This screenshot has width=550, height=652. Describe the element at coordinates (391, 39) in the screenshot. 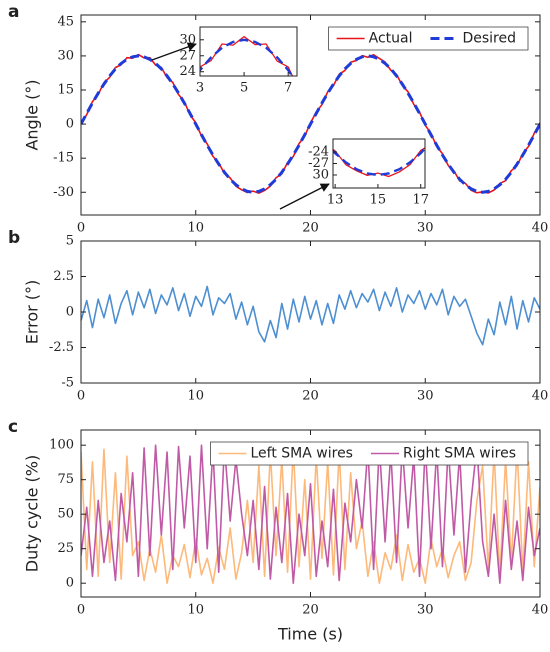

I see `legend-label: Actual` at that location.